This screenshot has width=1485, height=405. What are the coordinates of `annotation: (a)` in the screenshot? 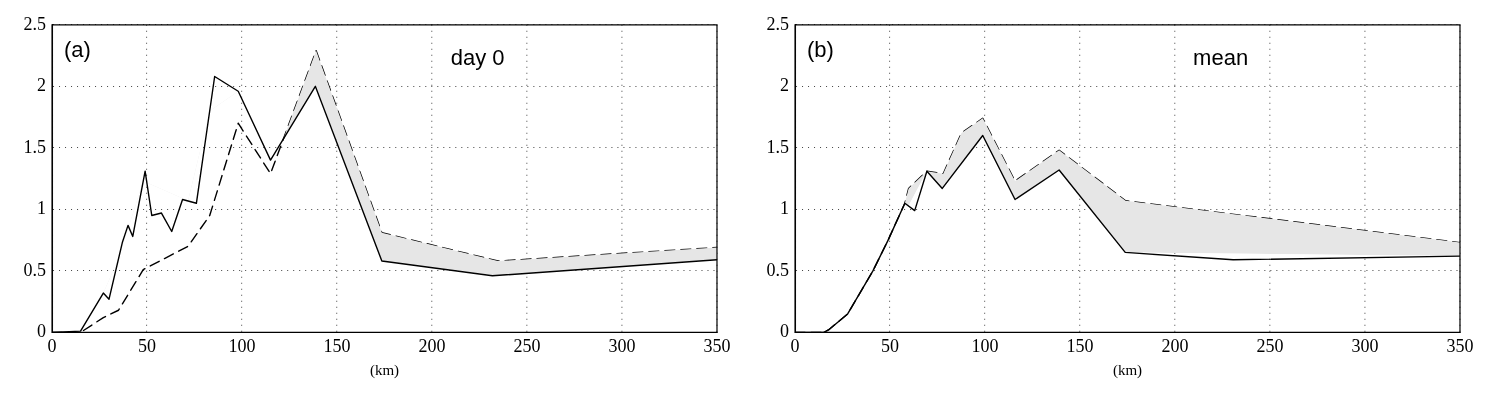 It's located at (77, 49).